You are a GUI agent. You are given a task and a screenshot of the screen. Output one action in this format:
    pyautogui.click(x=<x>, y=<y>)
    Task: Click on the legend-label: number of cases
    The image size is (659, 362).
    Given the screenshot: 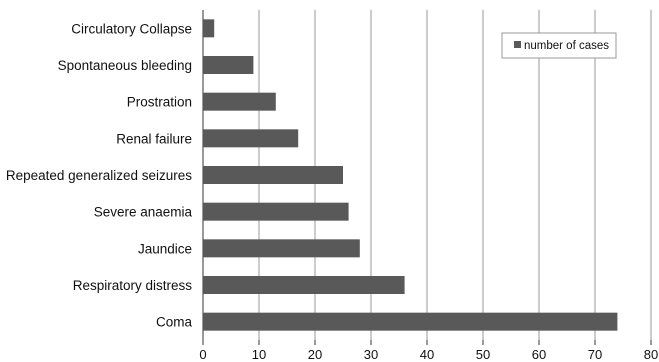 What is the action you would take?
    pyautogui.click(x=566, y=46)
    